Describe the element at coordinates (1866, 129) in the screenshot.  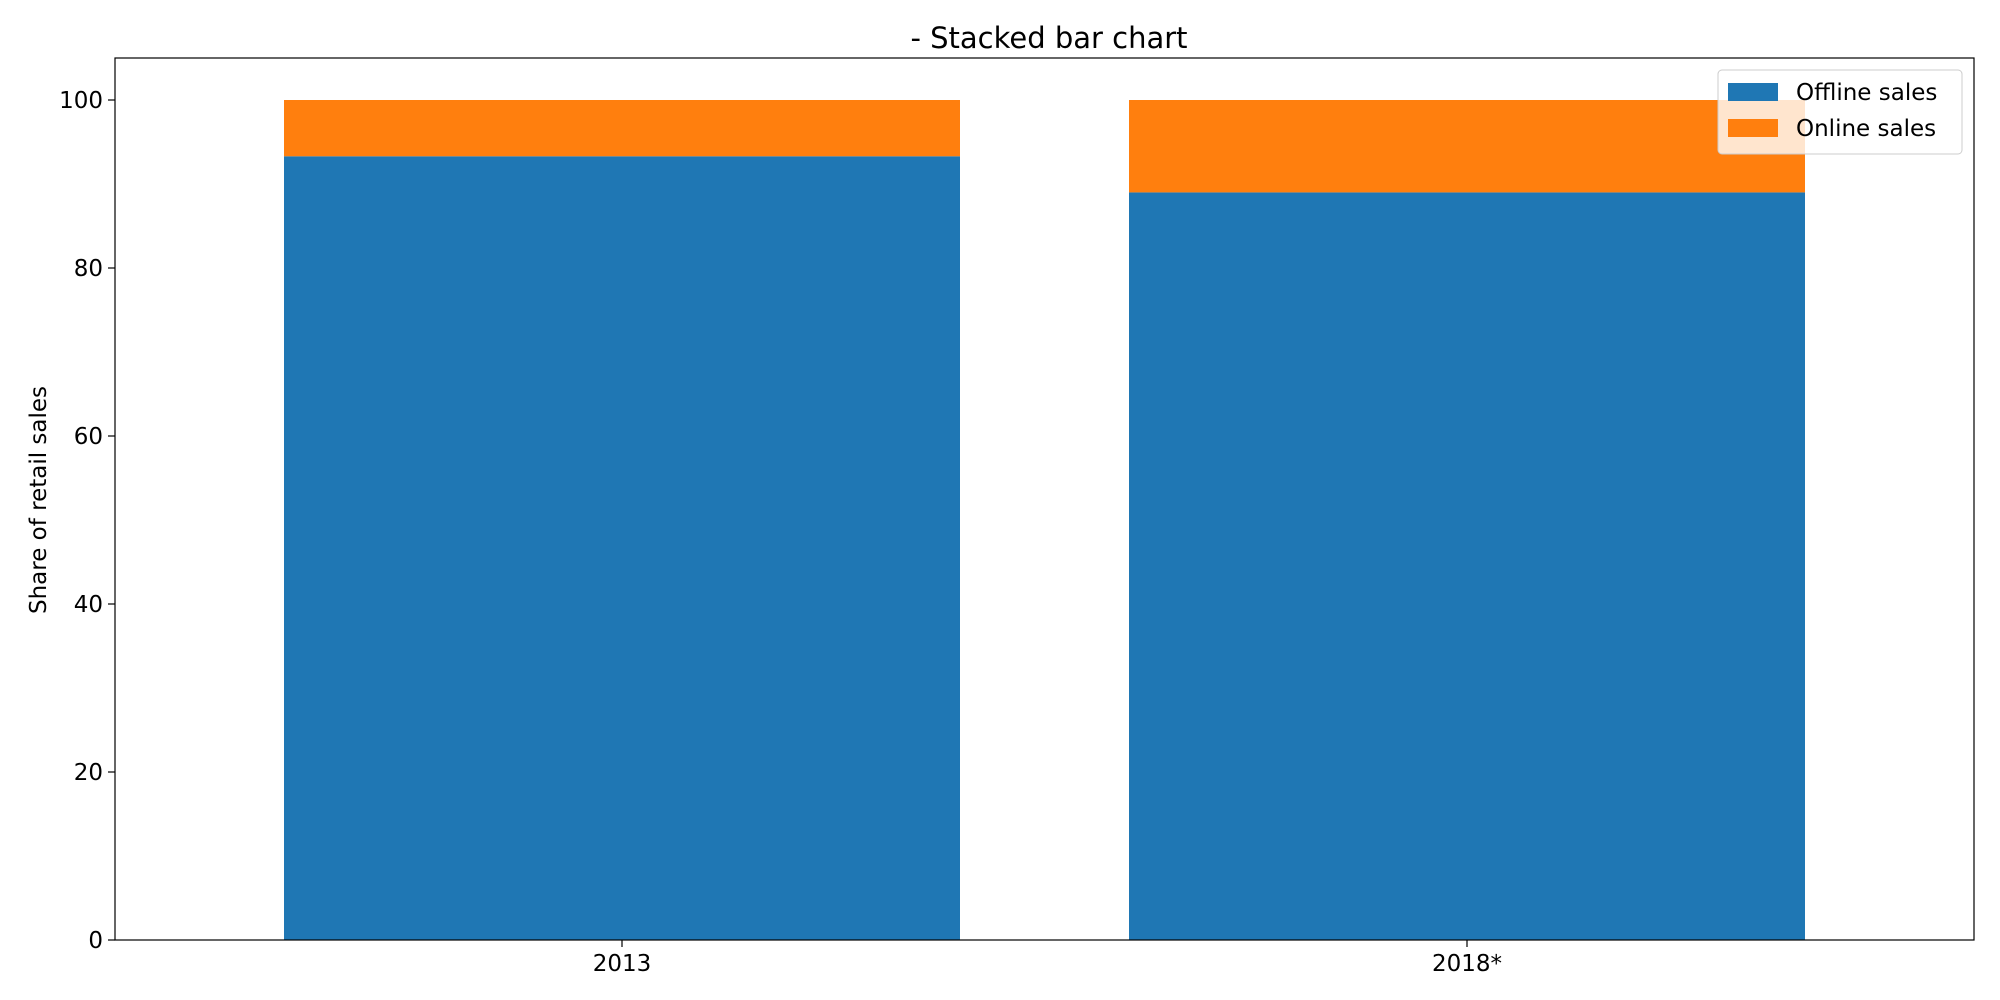
I see `legend-label-online-sales: Online sales` at that location.